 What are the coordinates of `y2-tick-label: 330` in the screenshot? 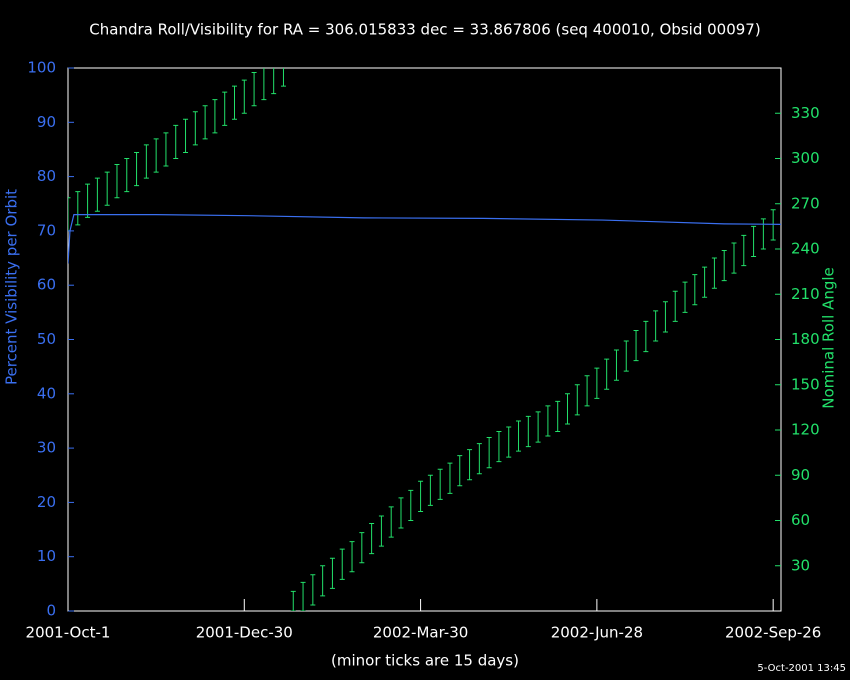 It's located at (805, 113).